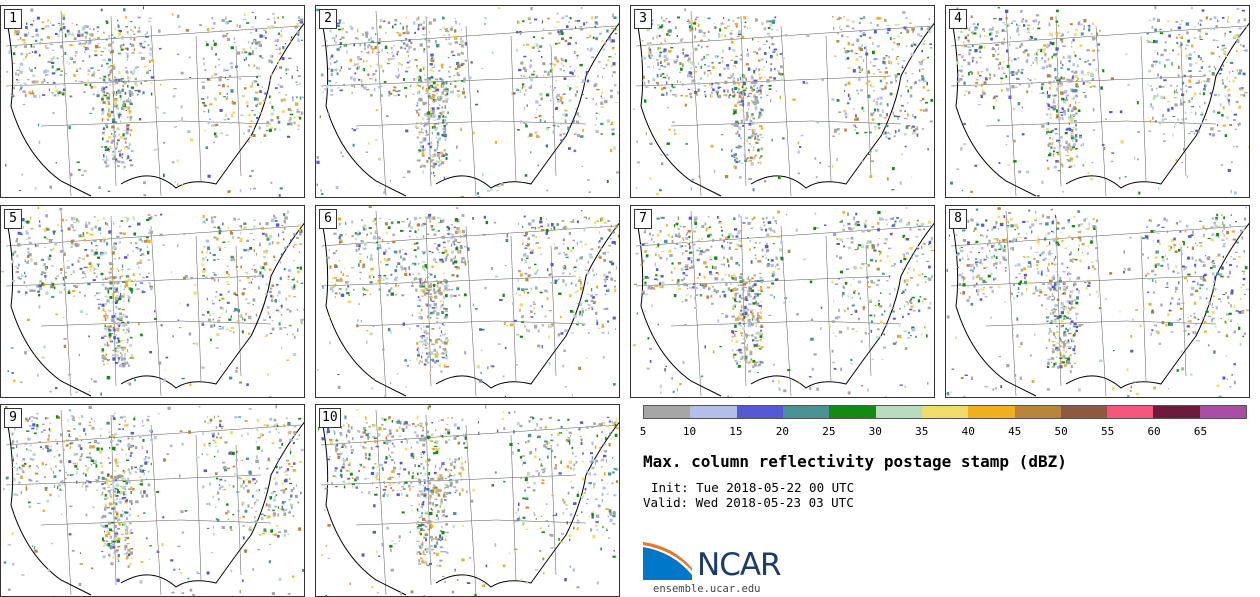 Image resolution: width=1260 pixels, height=597 pixels. Describe the element at coordinates (667, 561) in the screenshot. I see `ncar-logo-icon` at that location.